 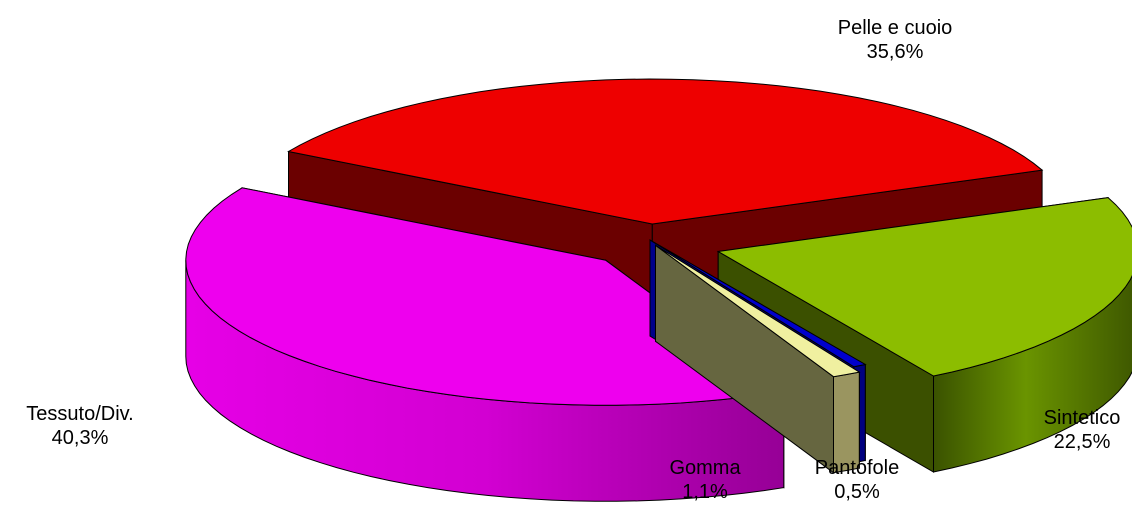 I want to click on percent-label: 35,6%, so click(x=895, y=52).